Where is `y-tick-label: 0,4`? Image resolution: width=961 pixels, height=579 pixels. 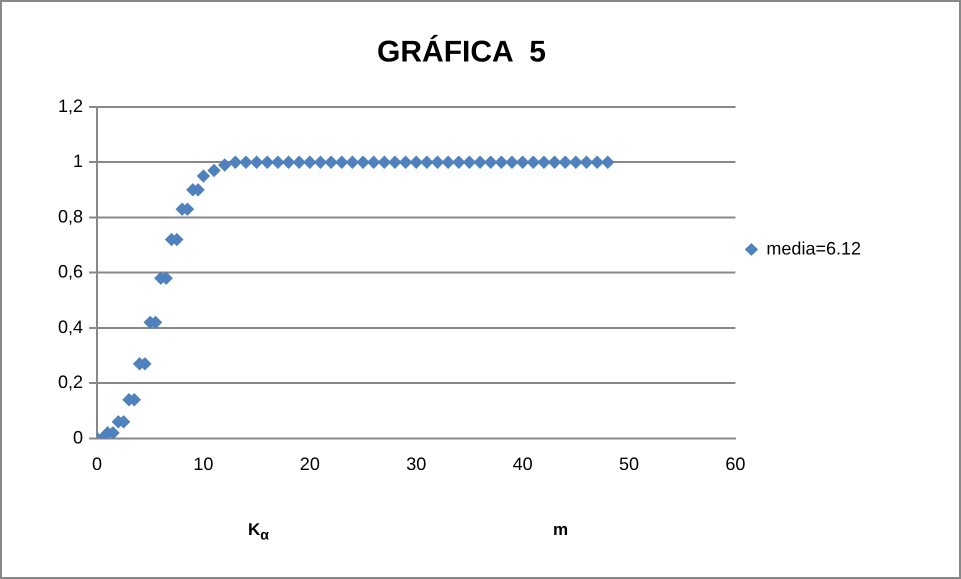
y-tick-label: 0,4 is located at coordinates (71, 326).